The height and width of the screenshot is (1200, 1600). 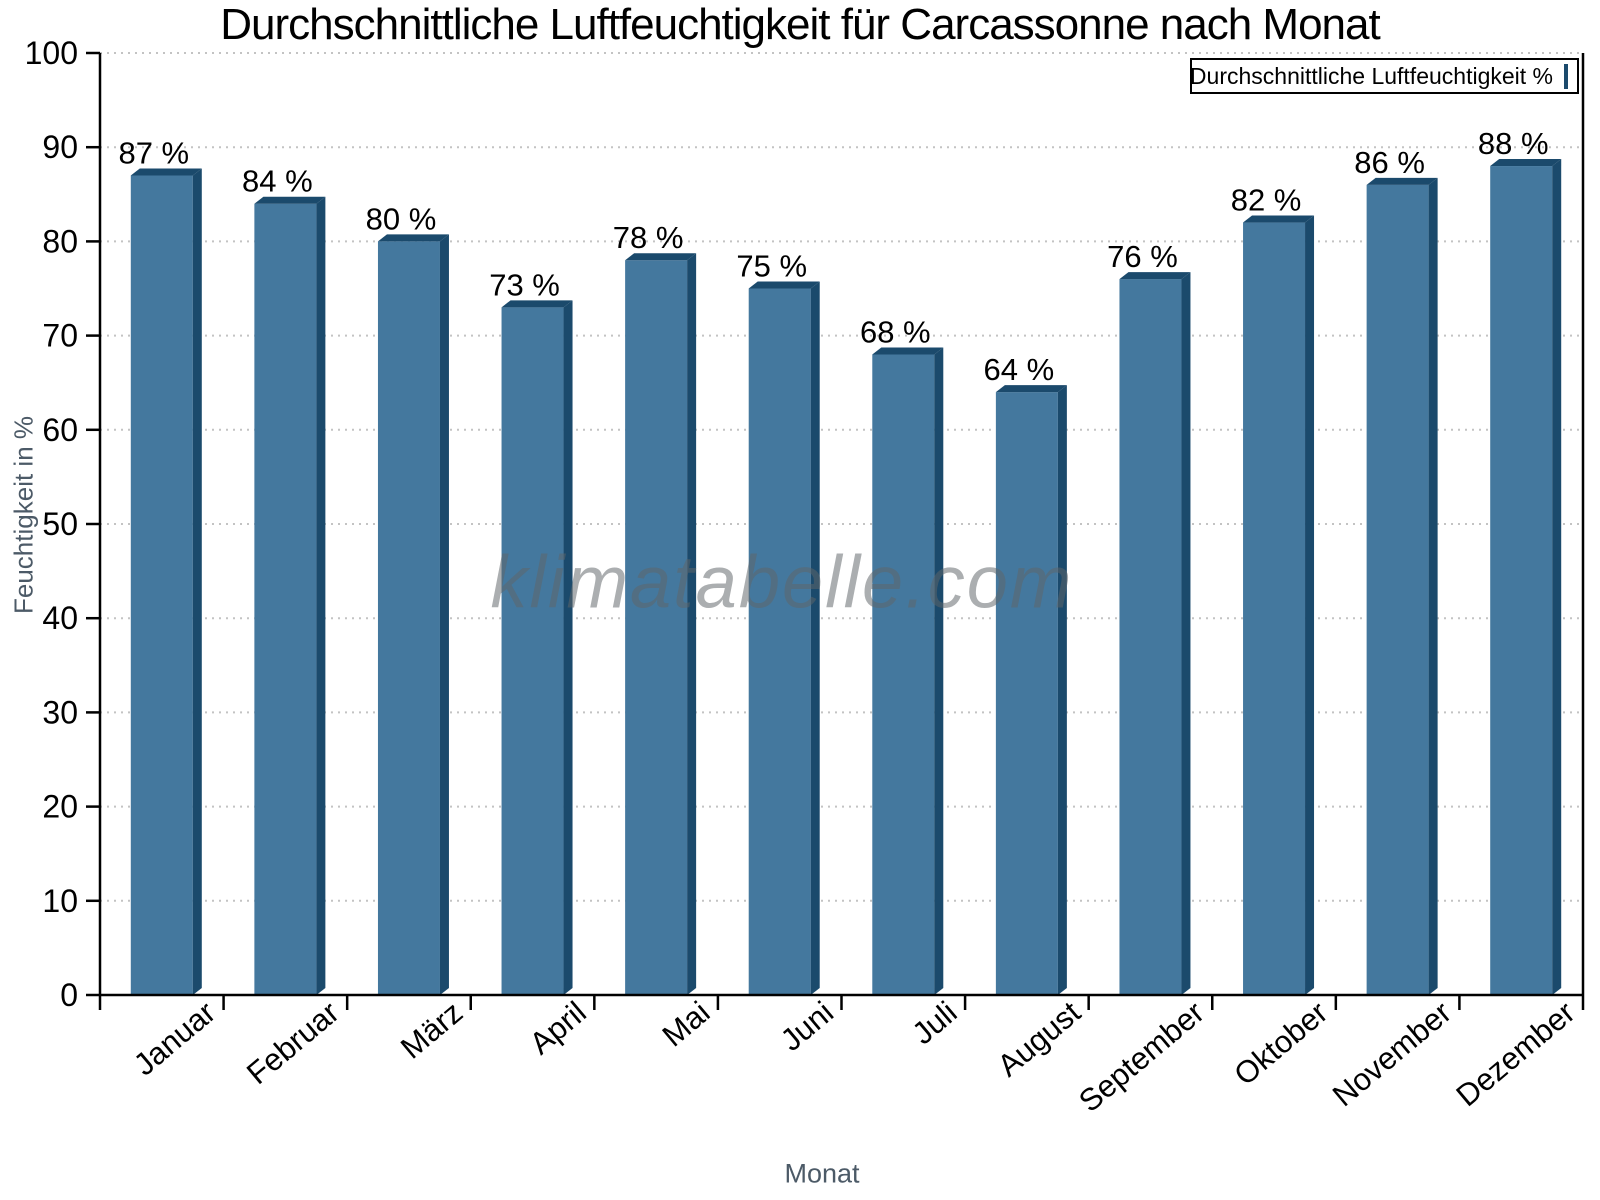 What do you see at coordinates (1280, 1044) in the screenshot?
I see `x-tick-label: Oktober` at bounding box center [1280, 1044].